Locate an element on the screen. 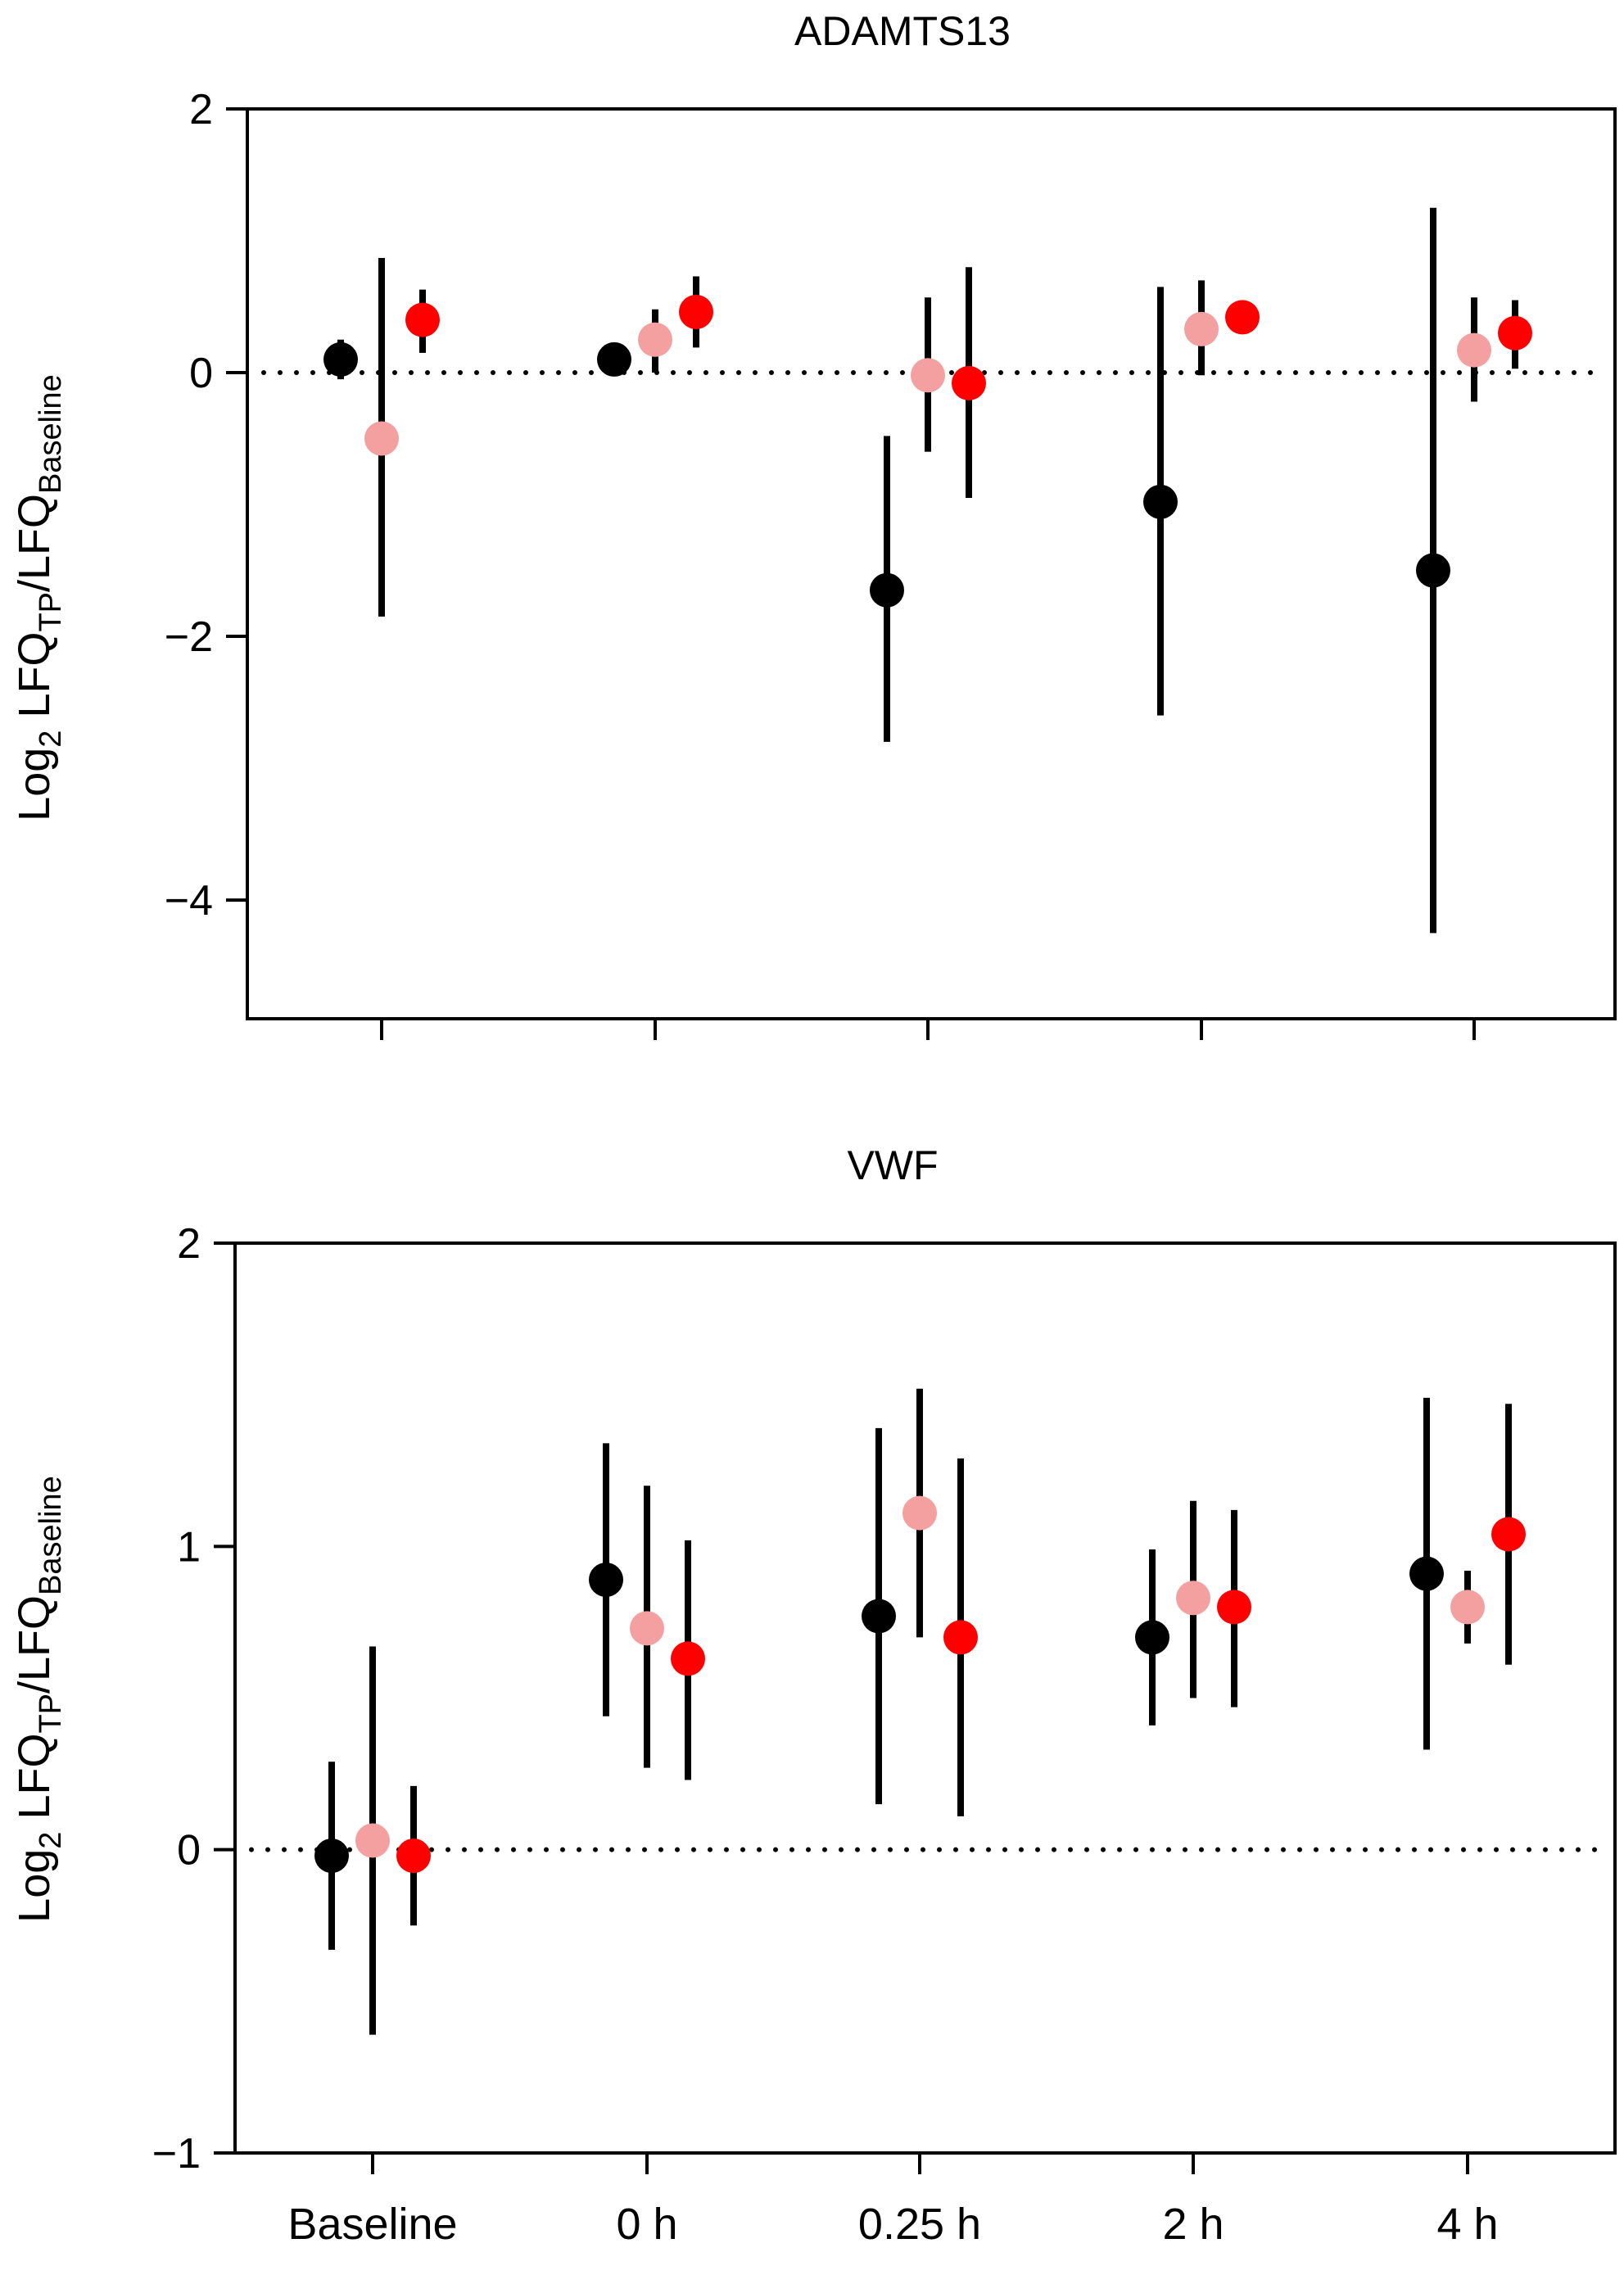 This screenshot has height=2293, width=1624. y-axis: 2 0 −2 −4 is located at coordinates (206, 505).